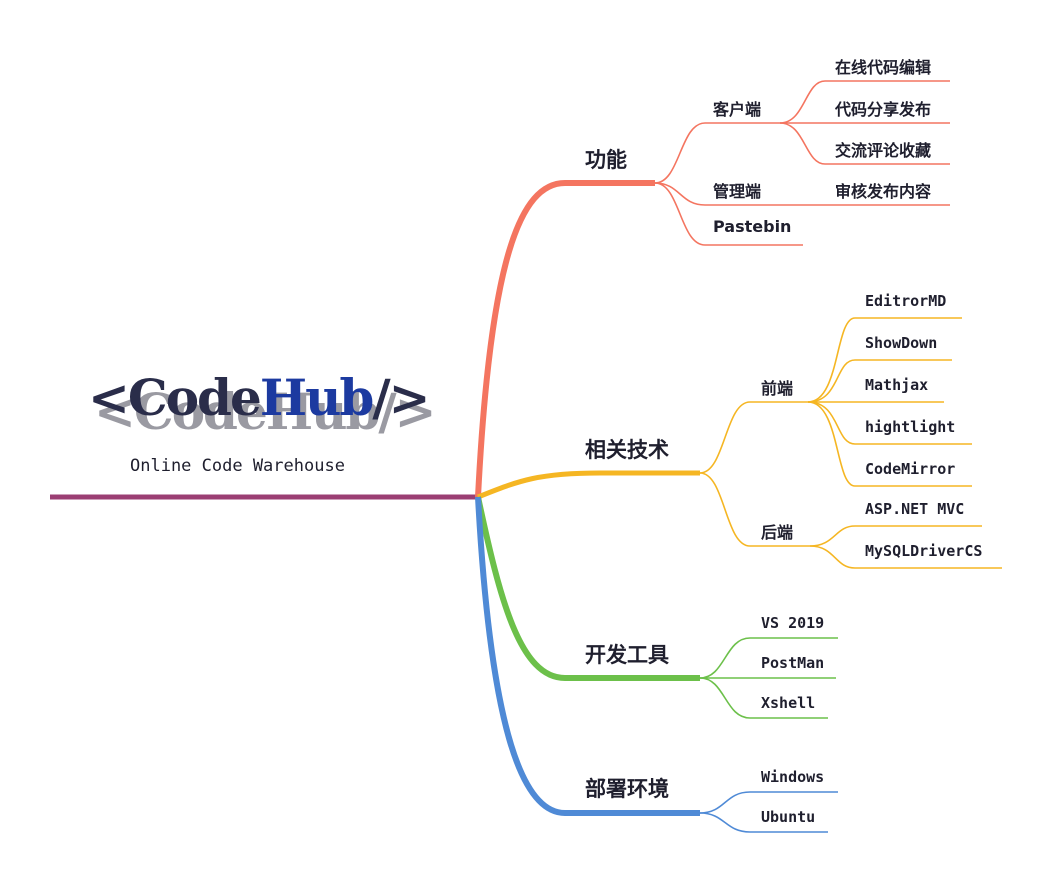  I want to click on features-subconnectors, so click(802, 163).